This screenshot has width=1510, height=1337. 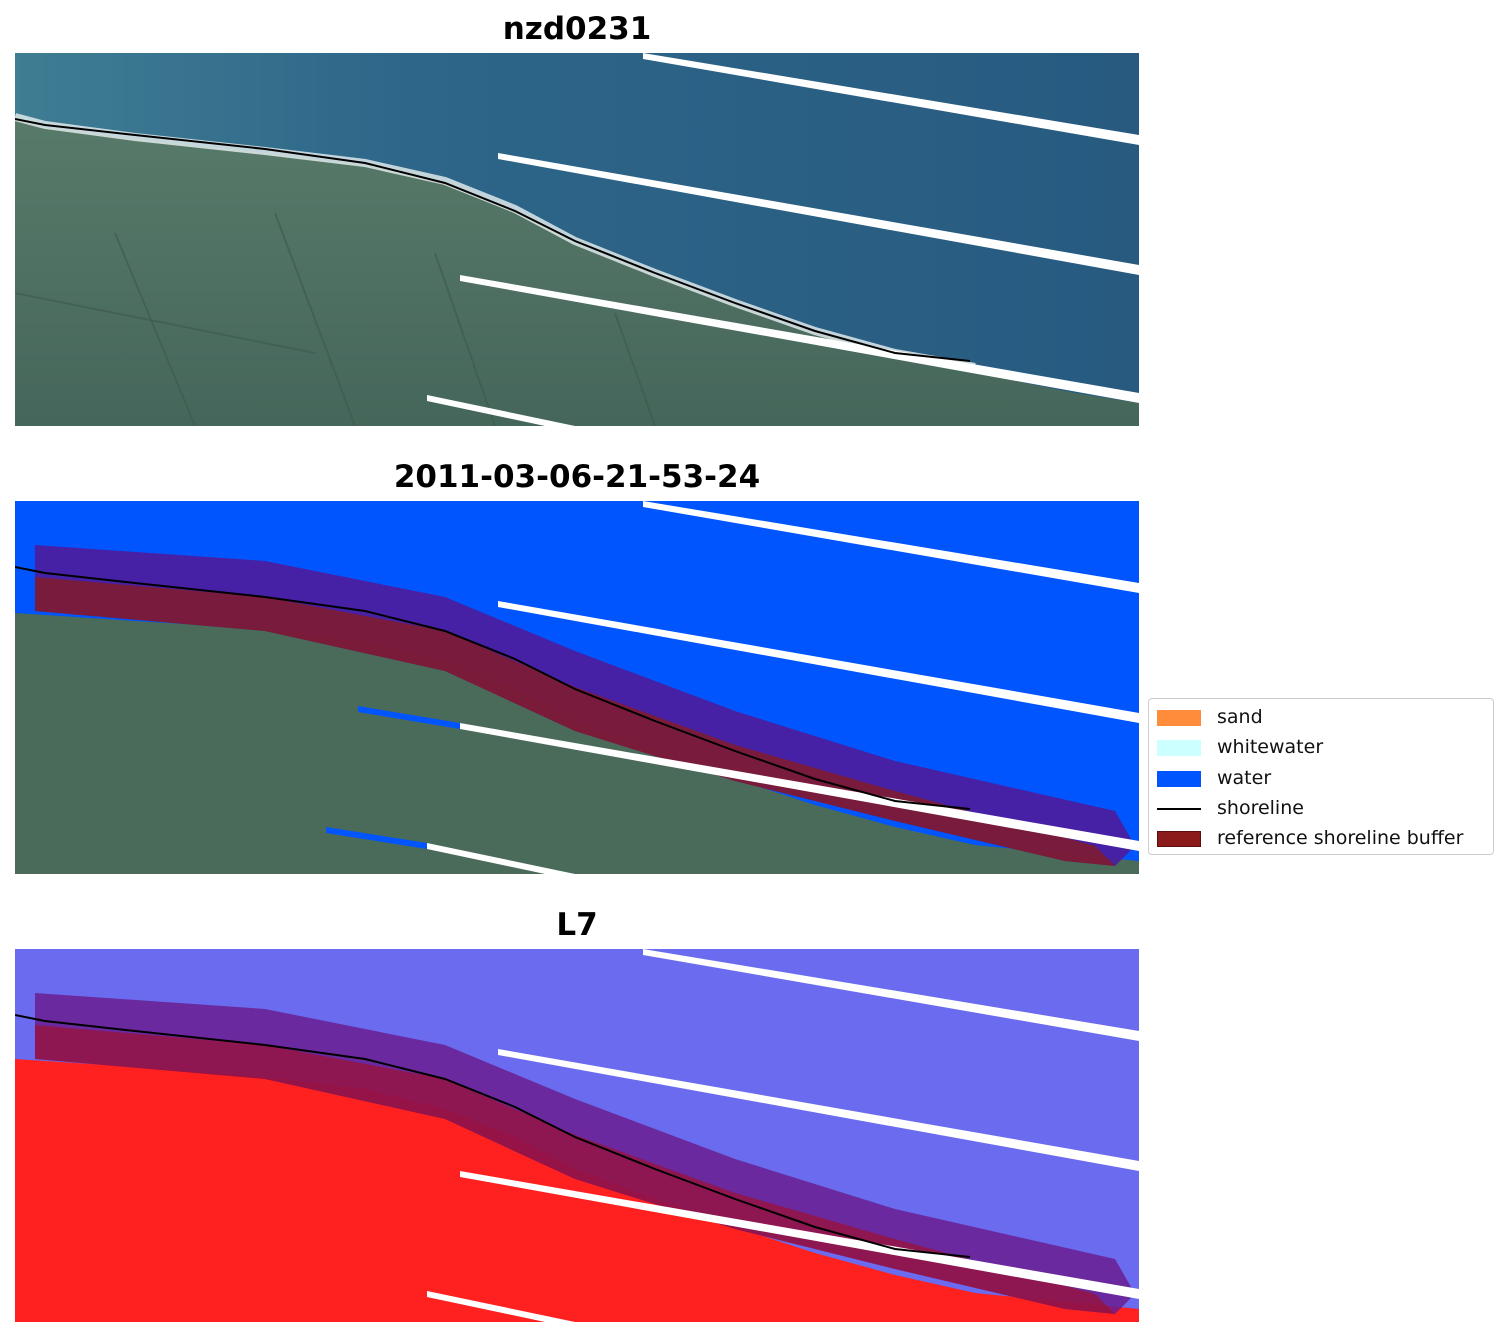 I want to click on legend-label-water: water, so click(x=1244, y=778).